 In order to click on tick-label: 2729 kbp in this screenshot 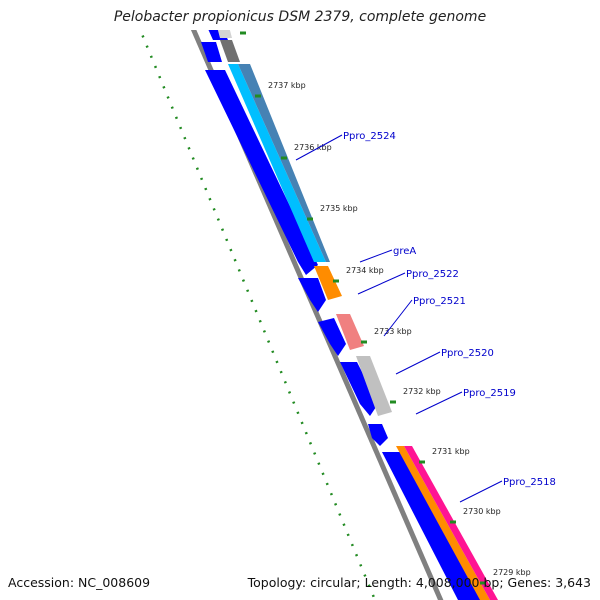, I will do `click(512, 572)`.